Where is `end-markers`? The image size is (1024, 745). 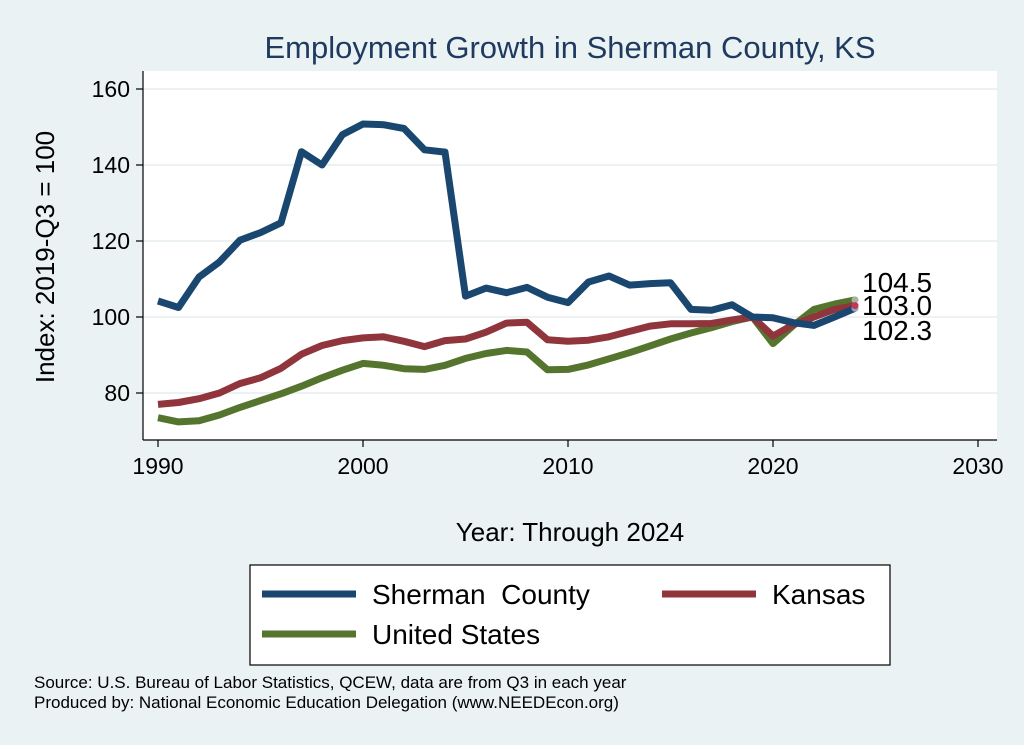
end-markers is located at coordinates (855, 304).